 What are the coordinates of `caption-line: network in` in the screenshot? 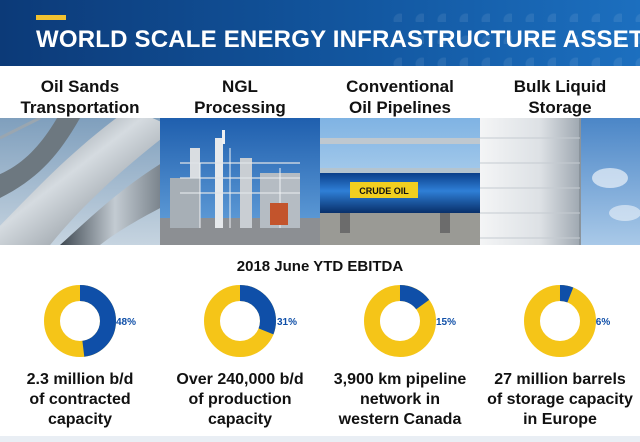 It's located at (399, 399).